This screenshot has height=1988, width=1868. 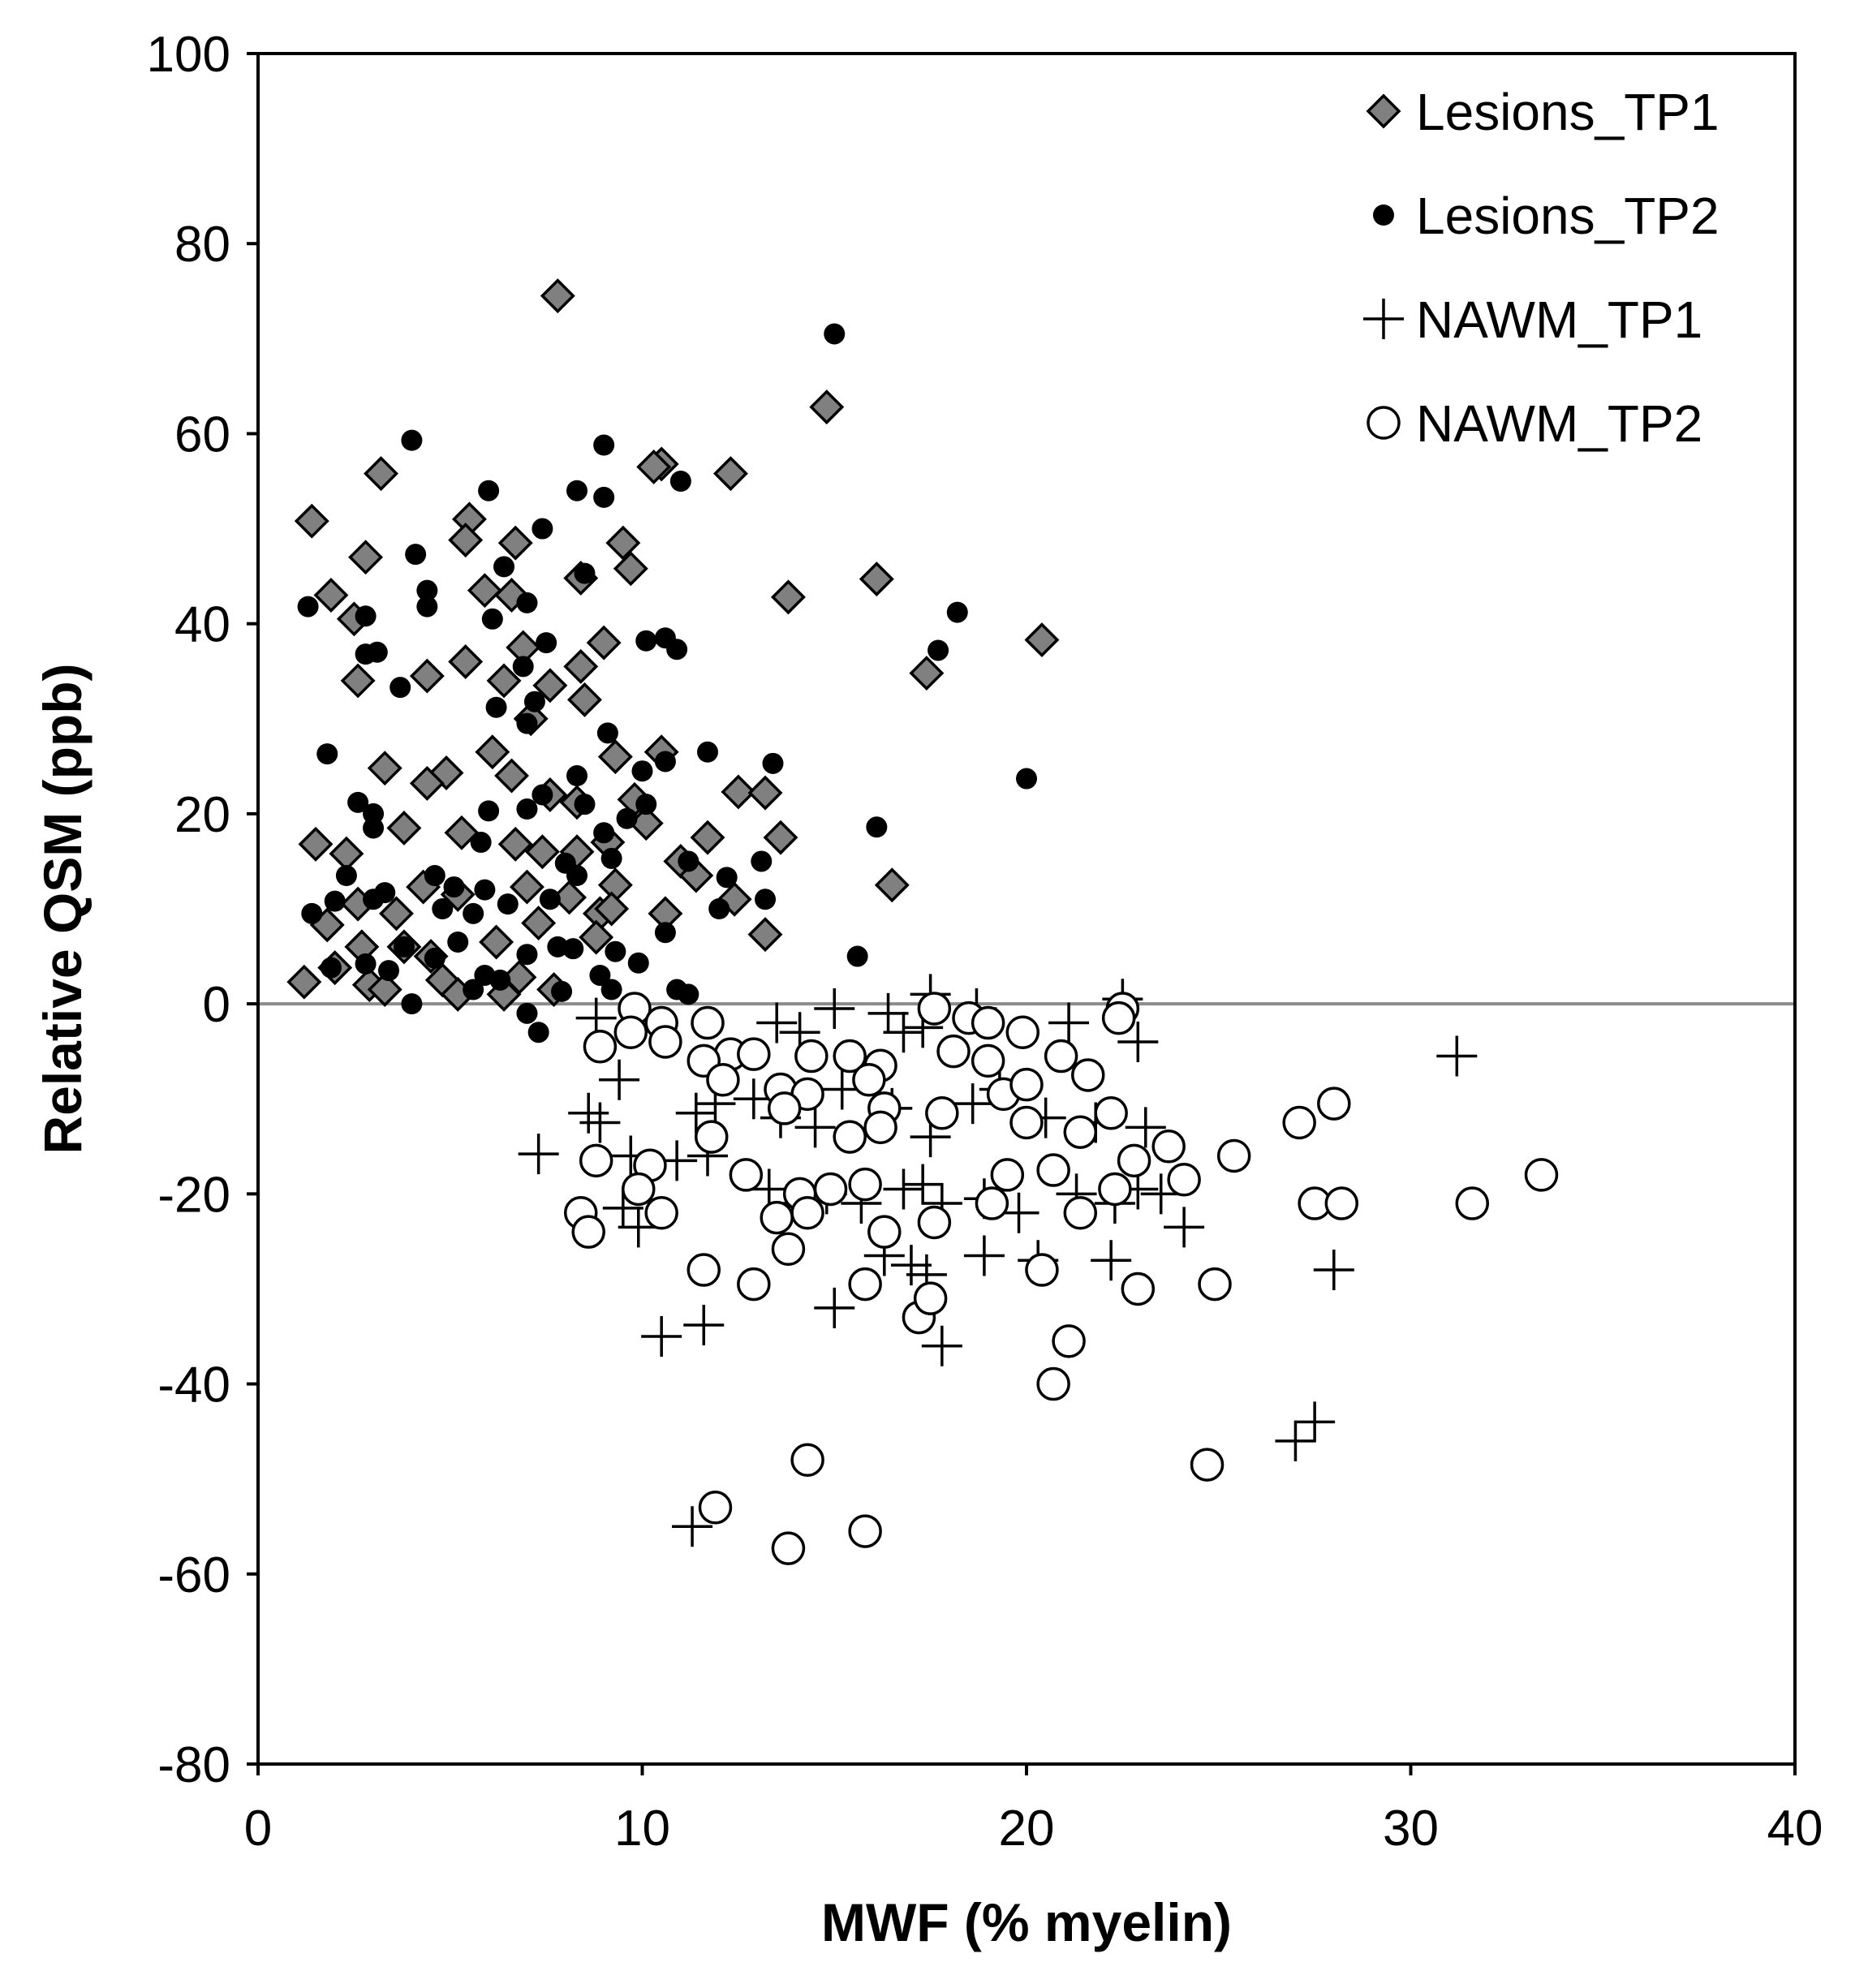 I want to click on y-tick-label: 100, so click(x=188, y=55).